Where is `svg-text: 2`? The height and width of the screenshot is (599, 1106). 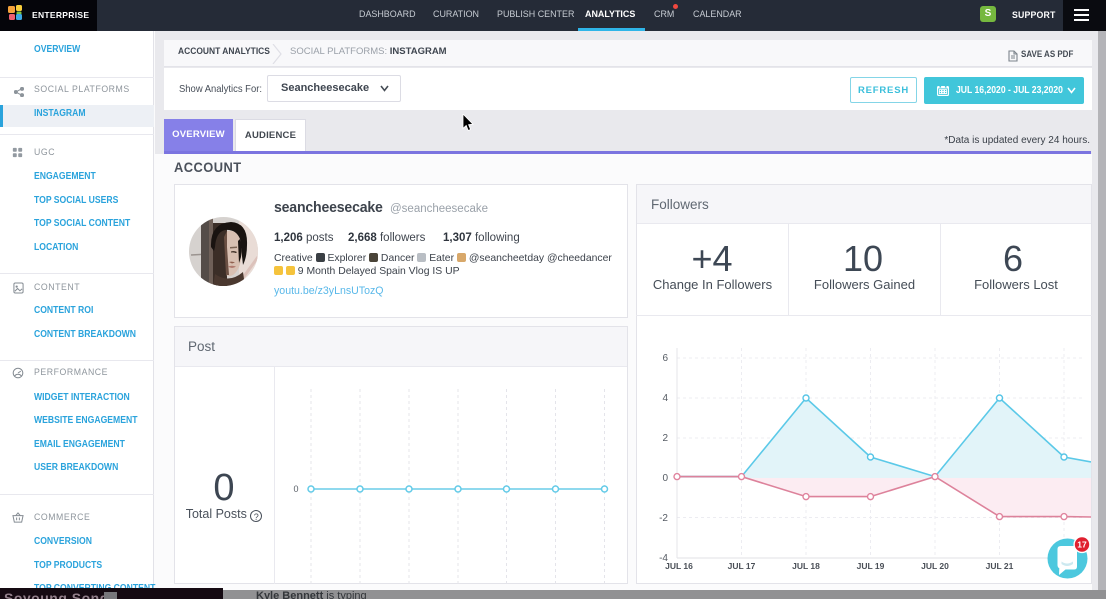 svg-text: 2 is located at coordinates (665, 438).